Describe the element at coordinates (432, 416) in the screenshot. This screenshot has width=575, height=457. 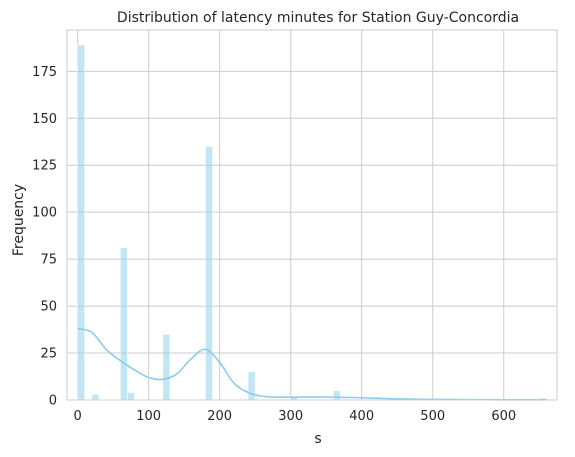
I see `x-tick-label: 500` at that location.